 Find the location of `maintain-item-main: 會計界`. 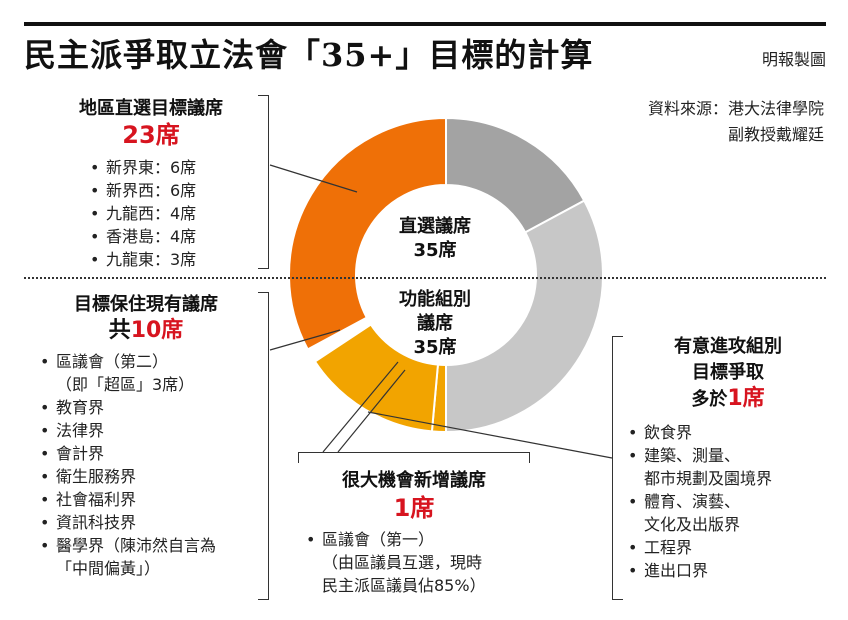

maintain-item-main: 會計界 is located at coordinates (80, 453).